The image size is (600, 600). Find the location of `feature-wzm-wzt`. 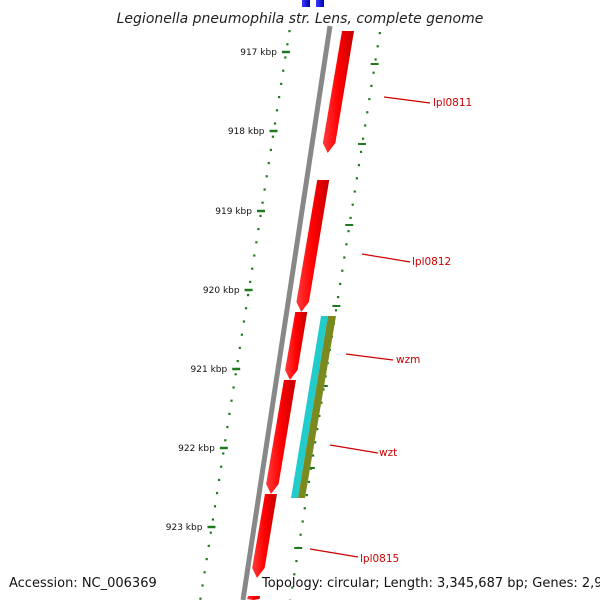

feature-wzm-wzt is located at coordinates (313, 407).